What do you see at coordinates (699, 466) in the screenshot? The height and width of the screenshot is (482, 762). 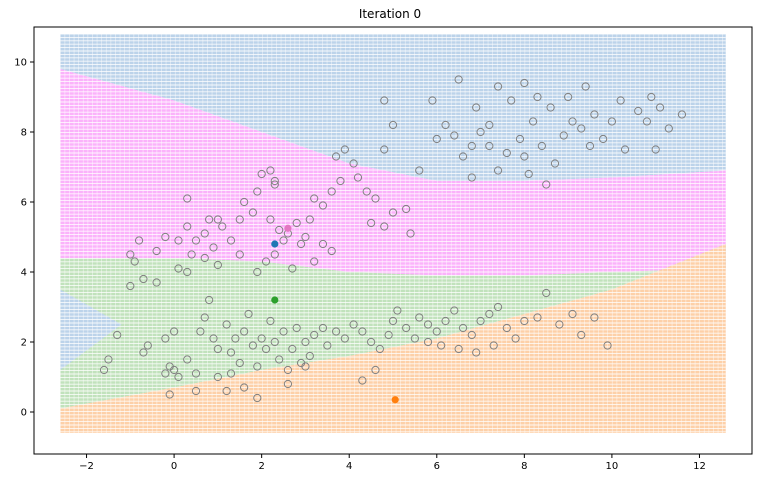 I see `x-tick-label: 12` at bounding box center [699, 466].